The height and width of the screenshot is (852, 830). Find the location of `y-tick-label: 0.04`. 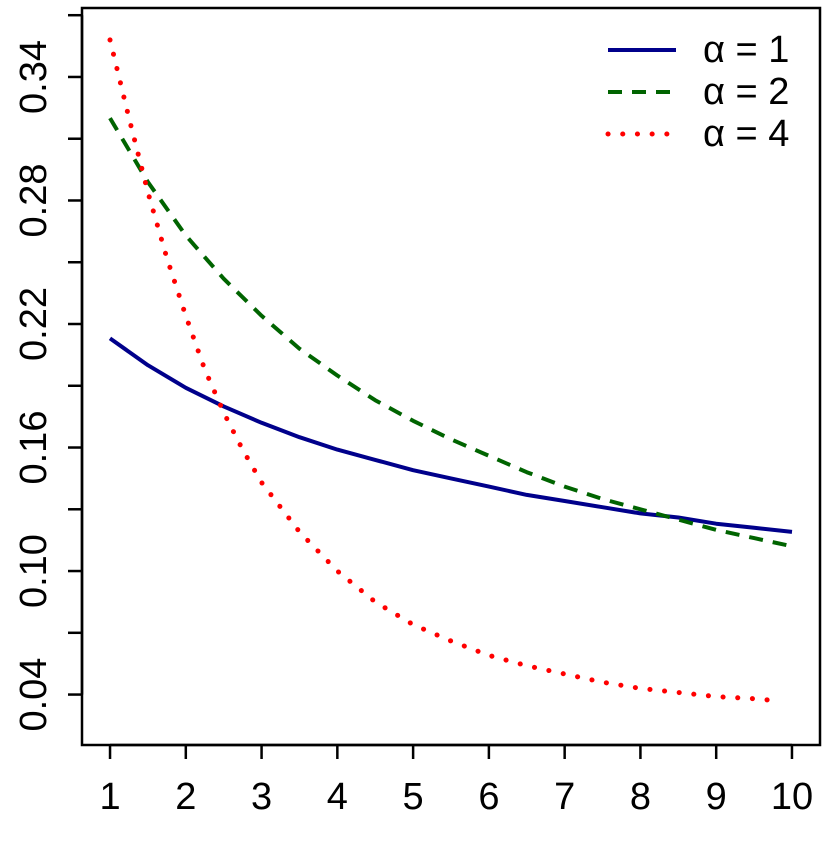

y-tick-label: 0.04 is located at coordinates (34, 695).